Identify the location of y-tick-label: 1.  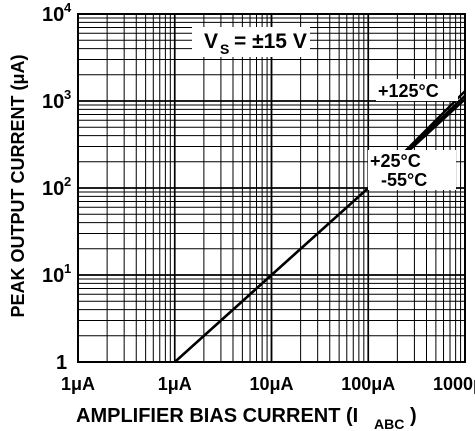
(61, 363).